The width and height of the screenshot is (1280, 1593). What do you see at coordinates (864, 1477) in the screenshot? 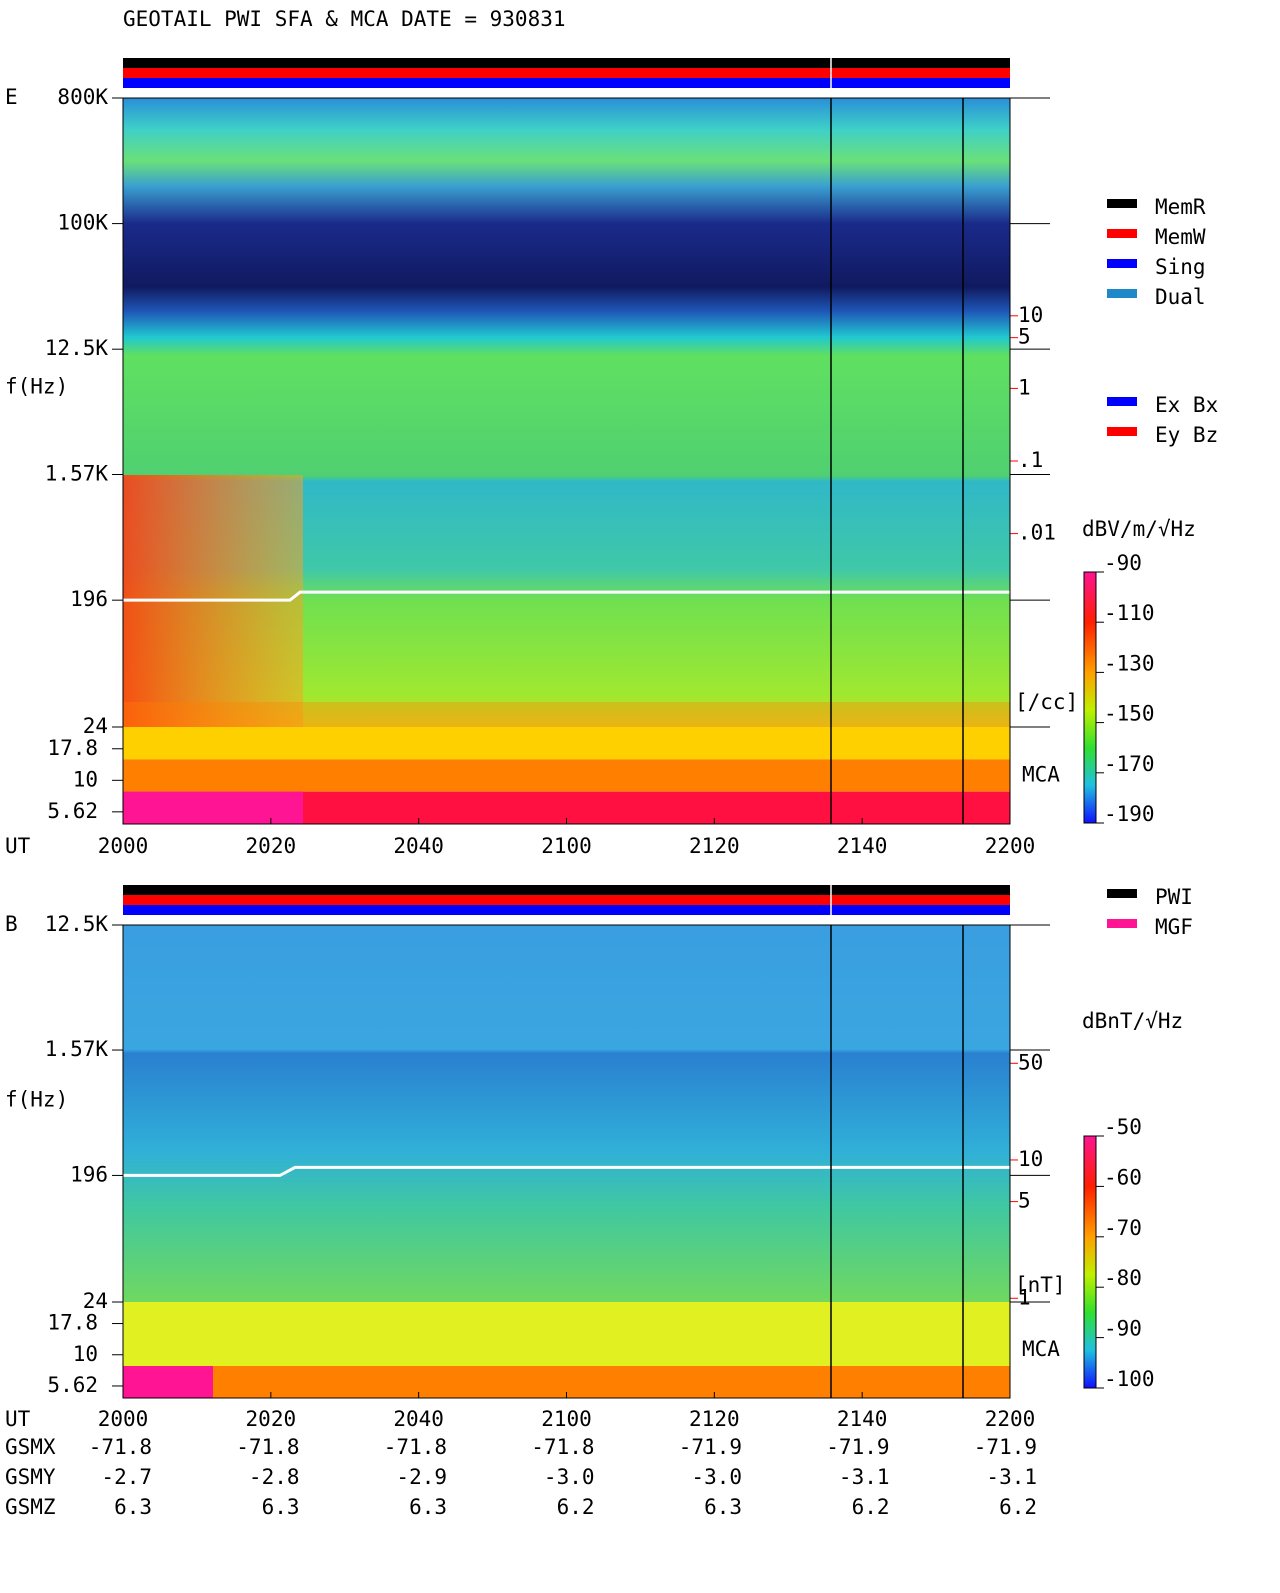
I see `orbit-value: -3.1` at bounding box center [864, 1477].